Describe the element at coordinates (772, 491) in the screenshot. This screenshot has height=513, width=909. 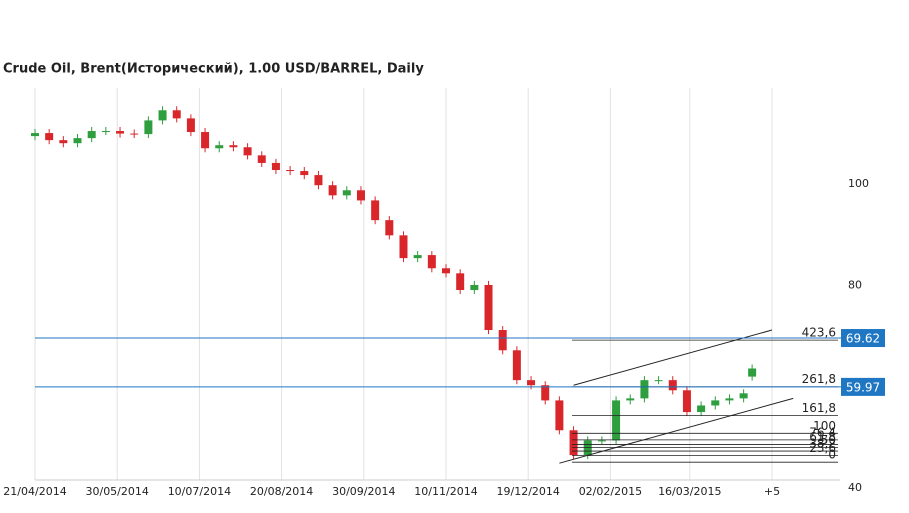
I see `x-tick-label: +5` at that location.